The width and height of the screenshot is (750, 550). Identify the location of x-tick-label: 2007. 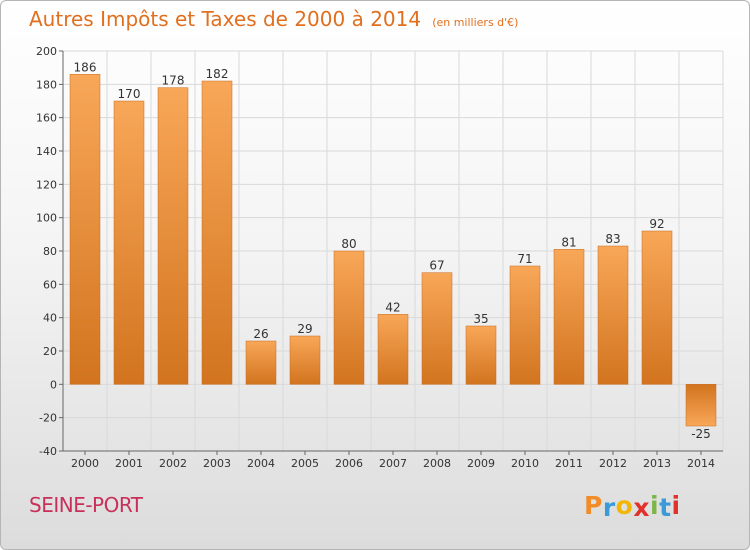
(393, 463).